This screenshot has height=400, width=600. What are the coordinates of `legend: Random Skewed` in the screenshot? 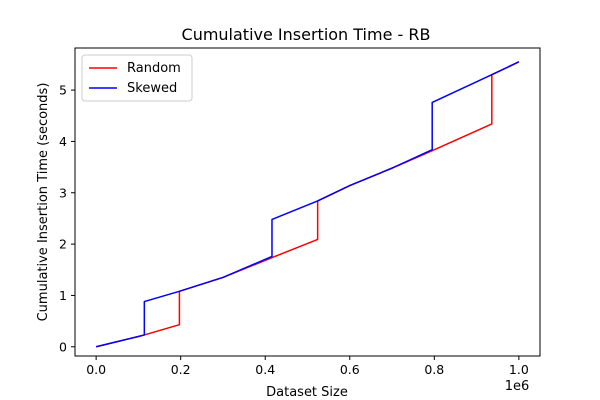 It's located at (137, 78).